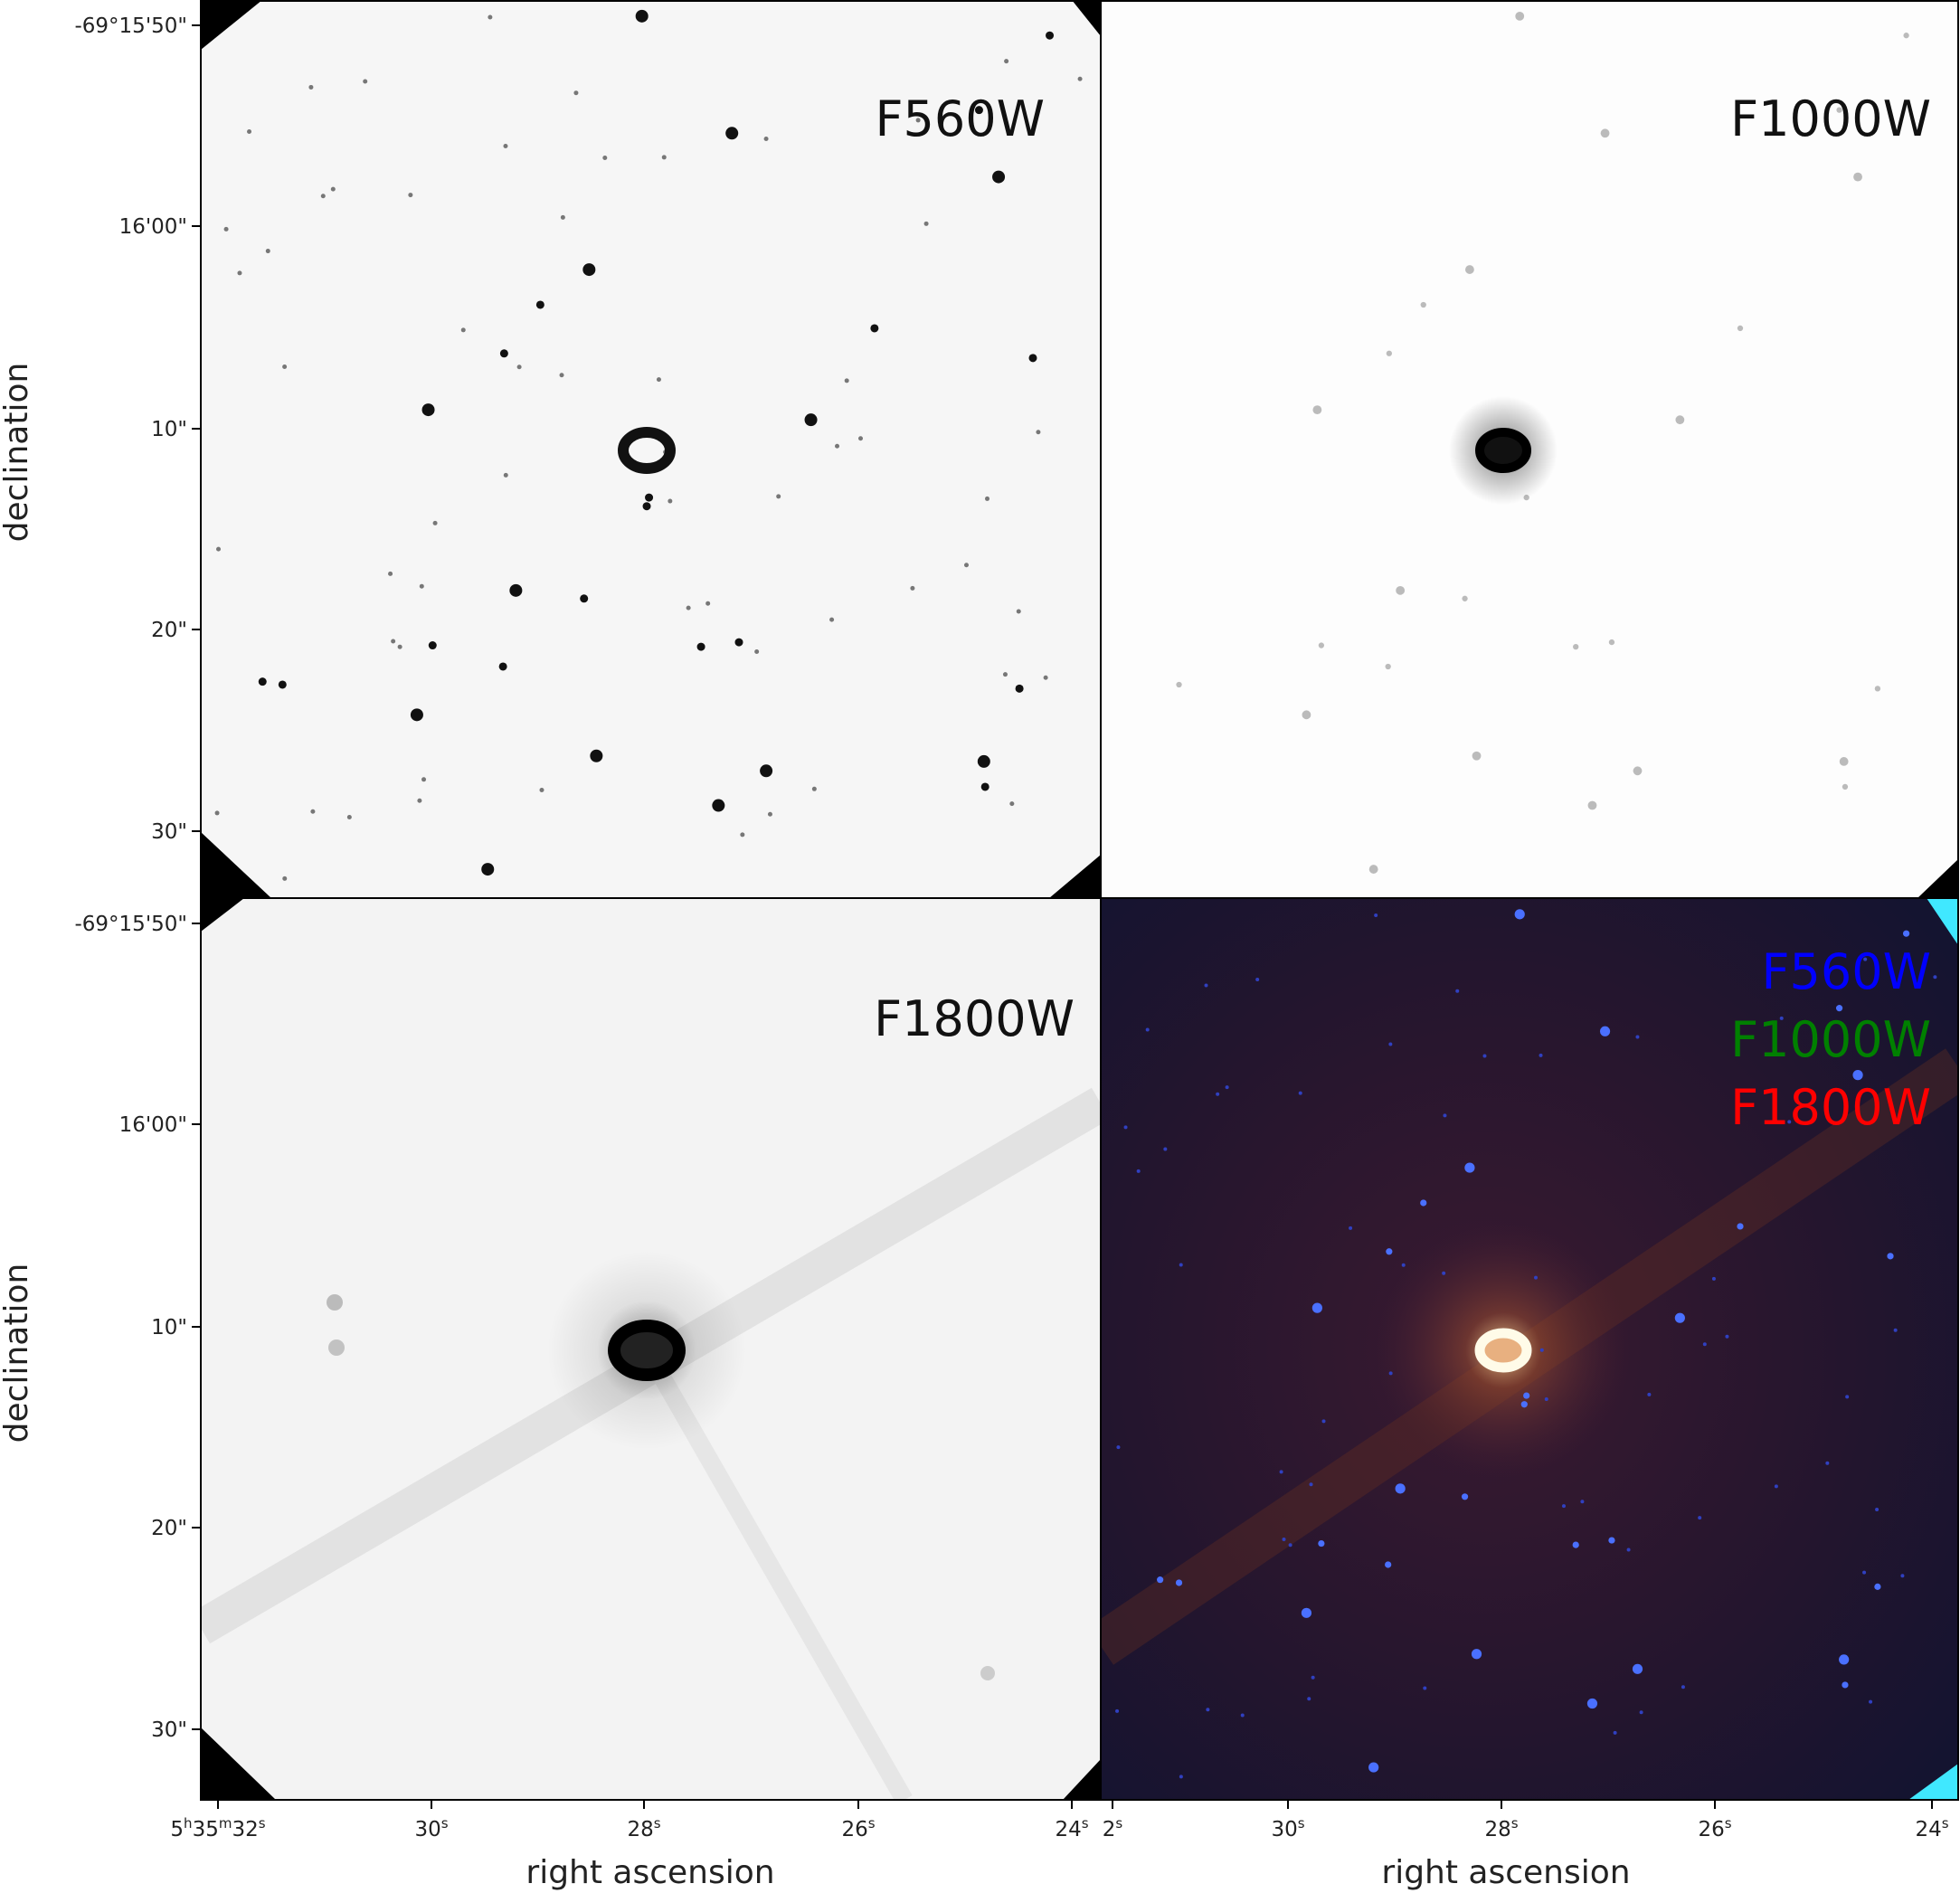 The width and height of the screenshot is (1960, 1893). Describe the element at coordinates (169, 1528) in the screenshot. I see `y-tick-label: 20"` at that location.